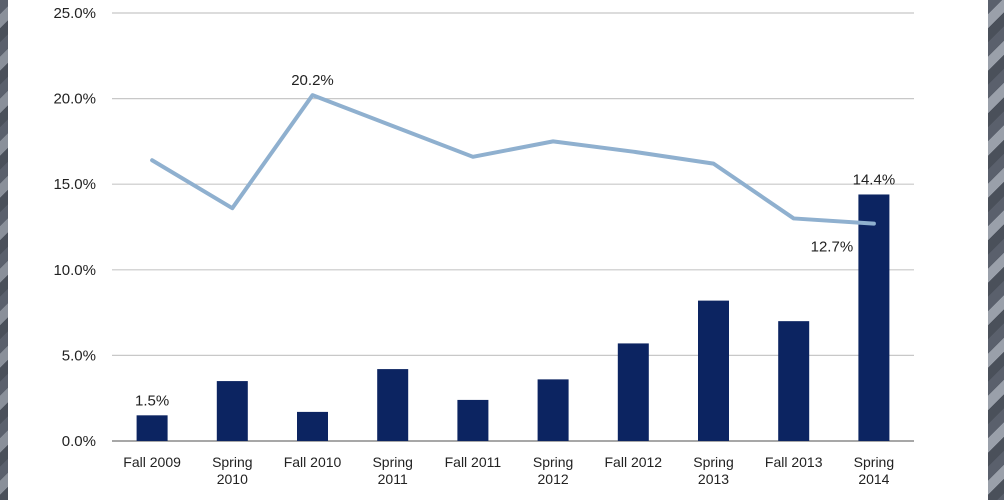  What do you see at coordinates (79, 441) in the screenshot?
I see `y-tick-label: 0.0%` at bounding box center [79, 441].